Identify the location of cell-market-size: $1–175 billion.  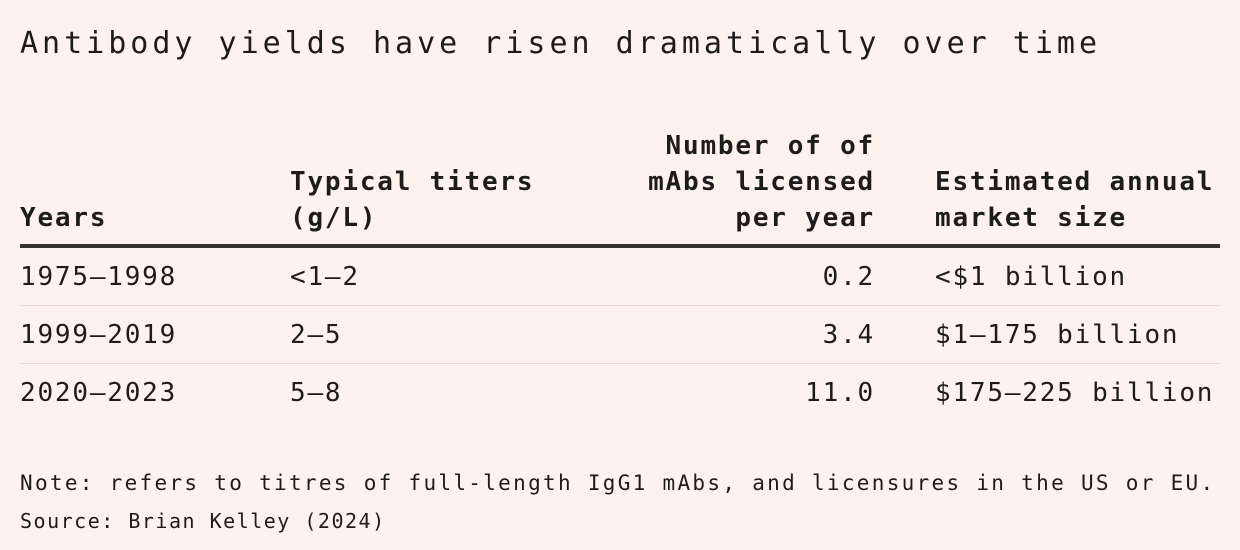
(1057, 334).